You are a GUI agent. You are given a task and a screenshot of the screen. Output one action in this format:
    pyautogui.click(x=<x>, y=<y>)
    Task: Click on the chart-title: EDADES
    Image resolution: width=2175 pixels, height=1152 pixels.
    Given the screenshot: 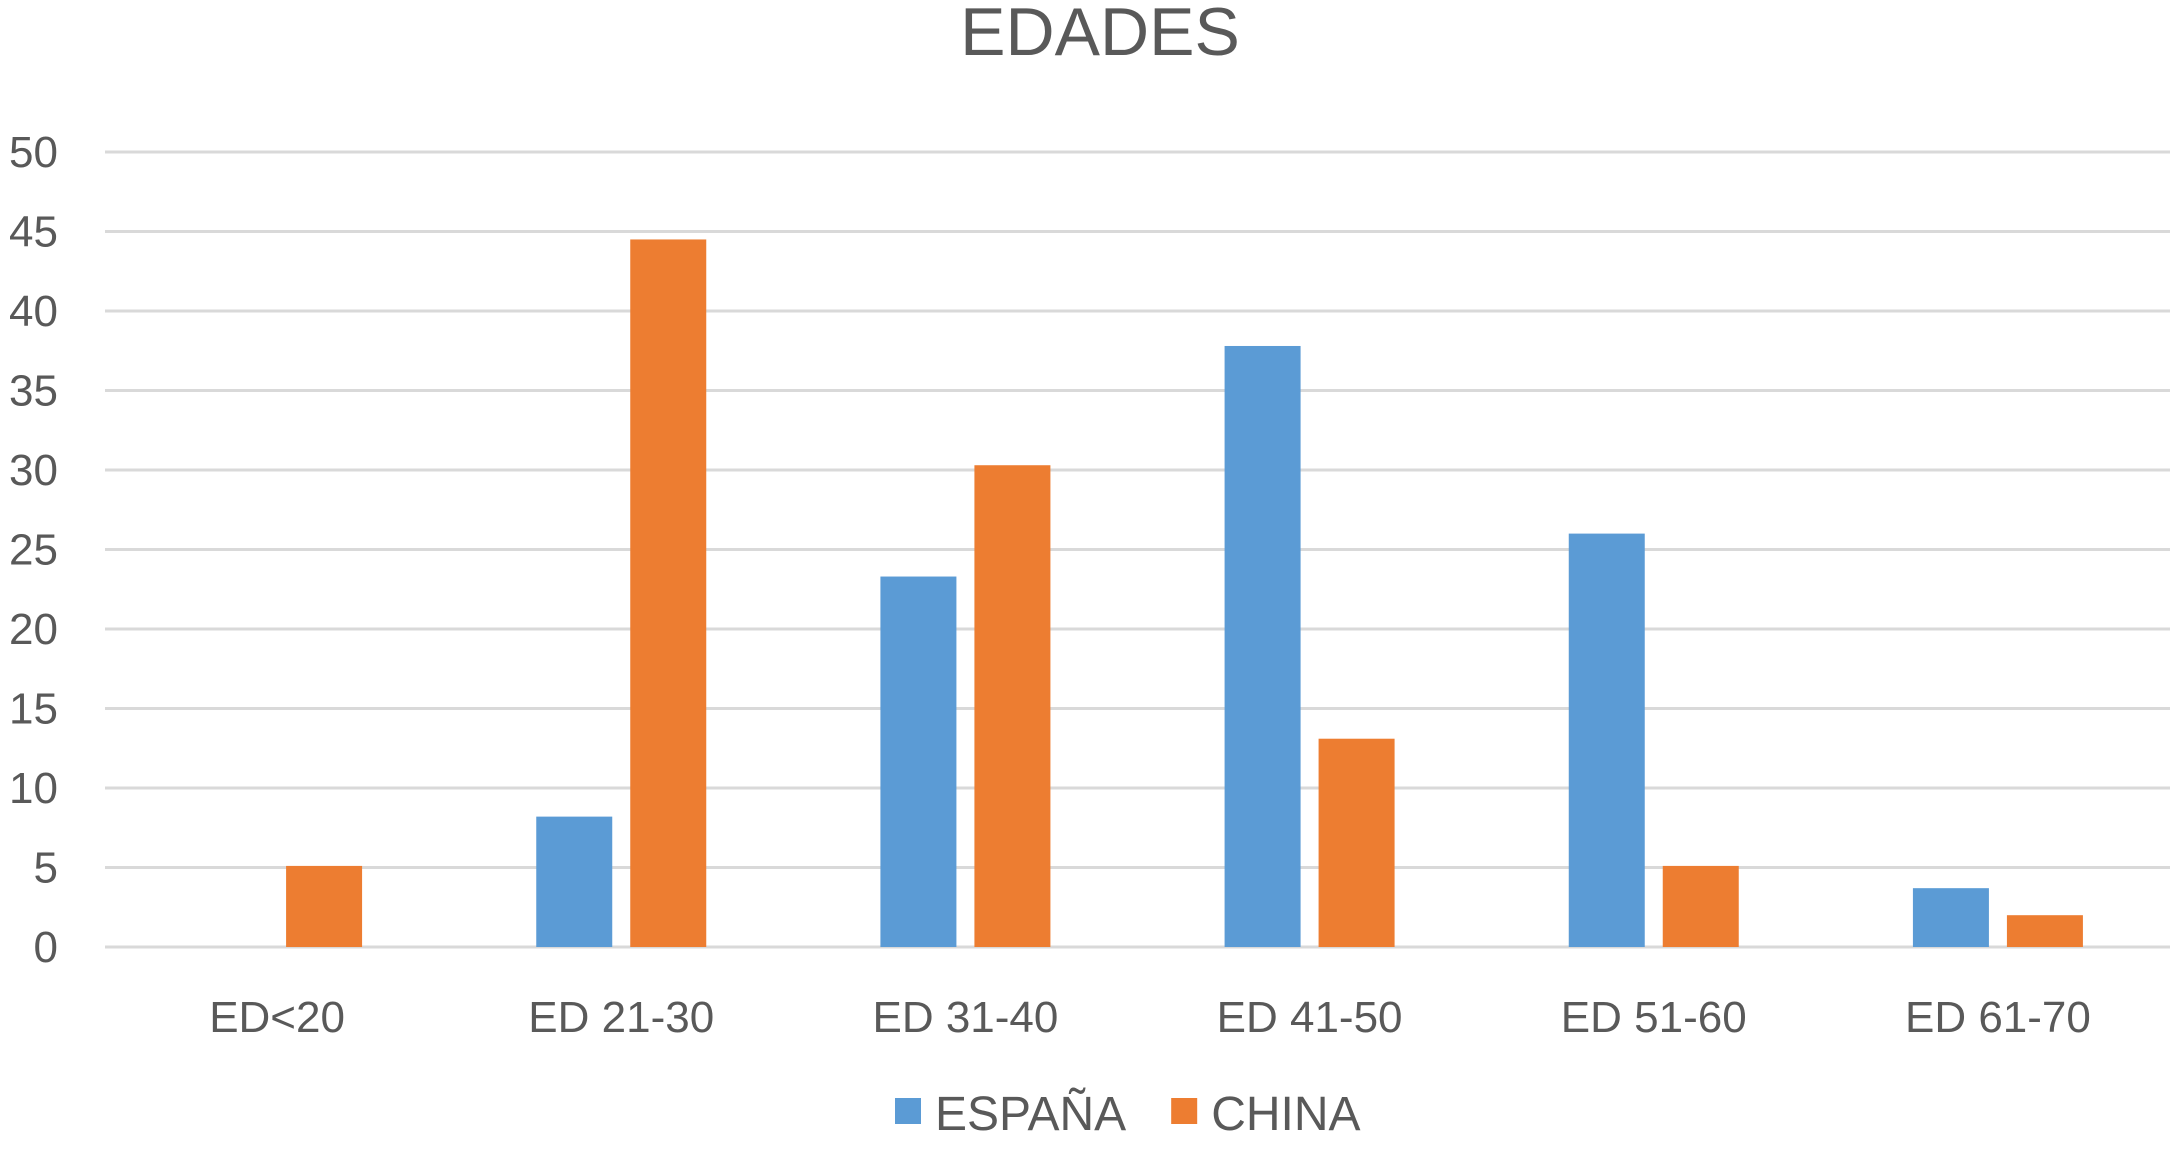 What is the action you would take?
    pyautogui.click(x=1100, y=35)
    